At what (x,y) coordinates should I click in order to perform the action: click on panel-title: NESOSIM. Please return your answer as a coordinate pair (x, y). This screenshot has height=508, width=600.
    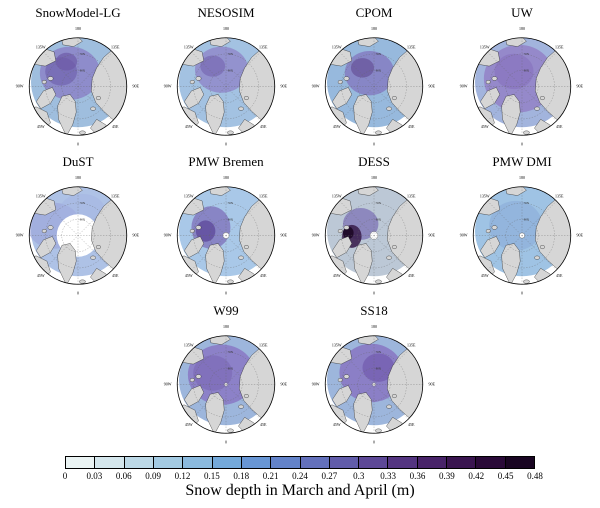
    Looking at the image, I should click on (226, 12).